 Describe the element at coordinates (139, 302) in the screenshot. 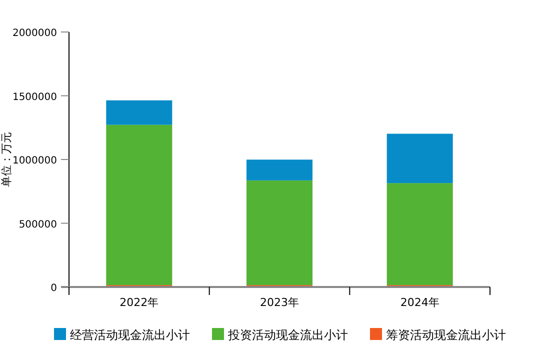

I see `x-tick-label: 2022年` at that location.